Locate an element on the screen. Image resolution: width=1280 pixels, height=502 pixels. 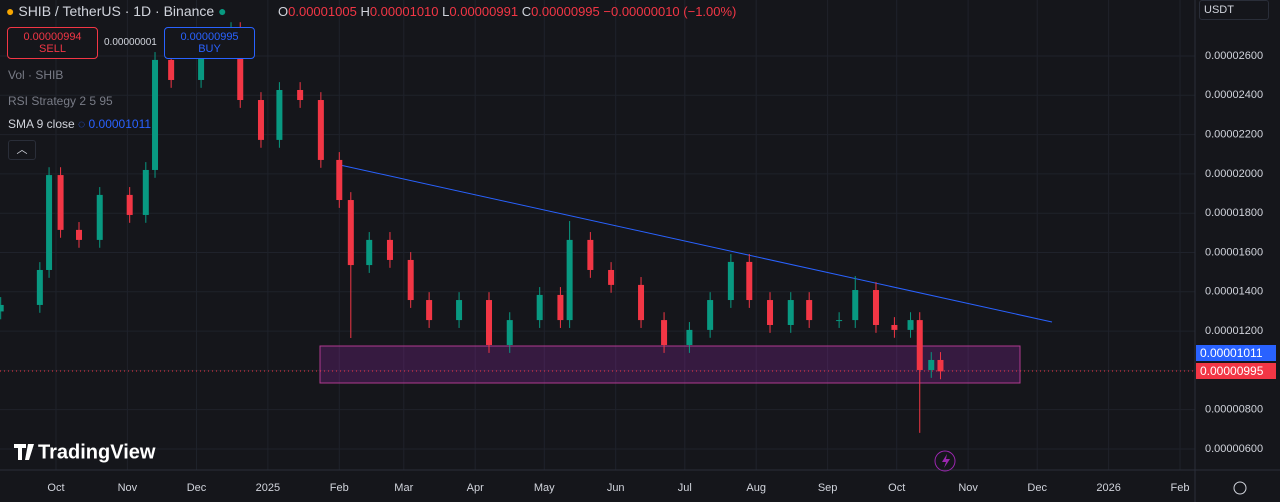
x-tick-label: Mar is located at coordinates (403, 488).